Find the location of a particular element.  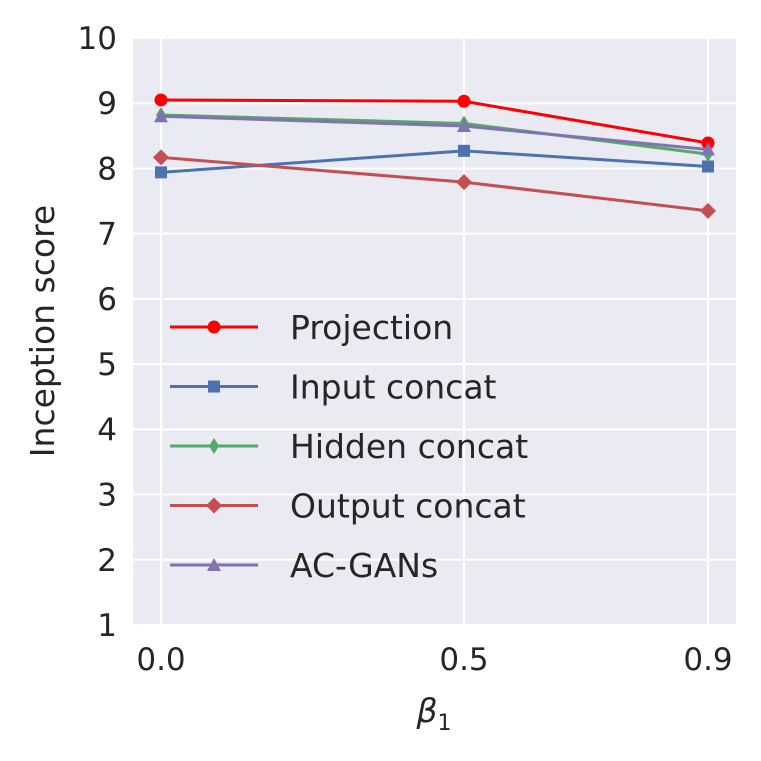

y-tick-label-2: 3 is located at coordinates (107, 496).